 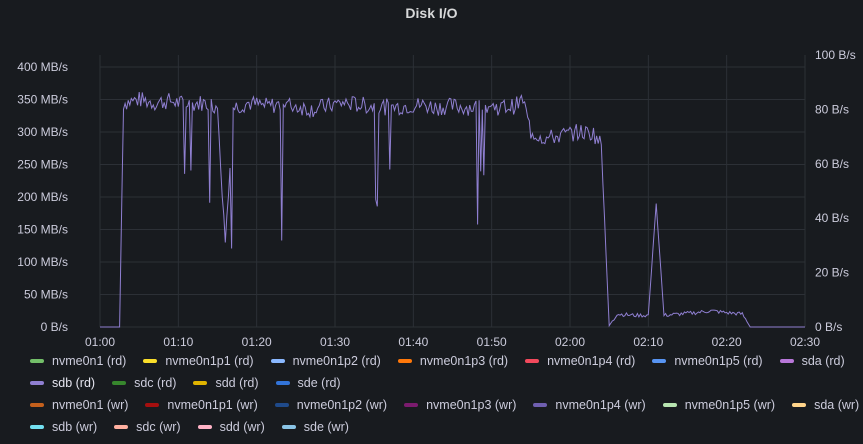 I want to click on x-tick-label: 02:00, so click(x=570, y=342).